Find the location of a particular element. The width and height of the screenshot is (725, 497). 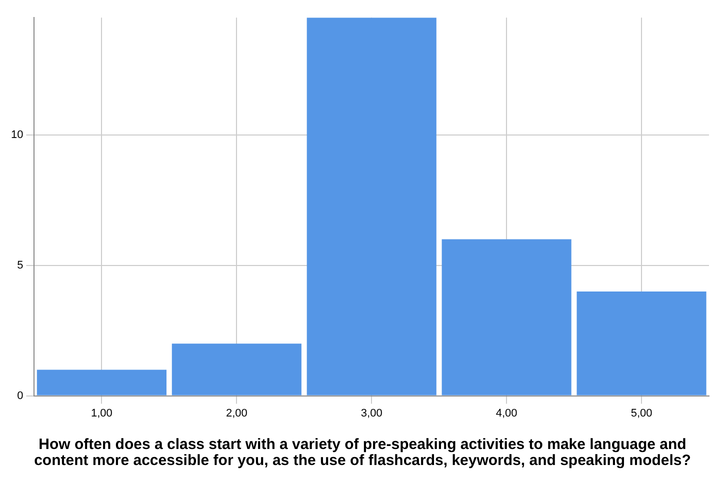

x-tick-label: 1,00 is located at coordinates (101, 413).